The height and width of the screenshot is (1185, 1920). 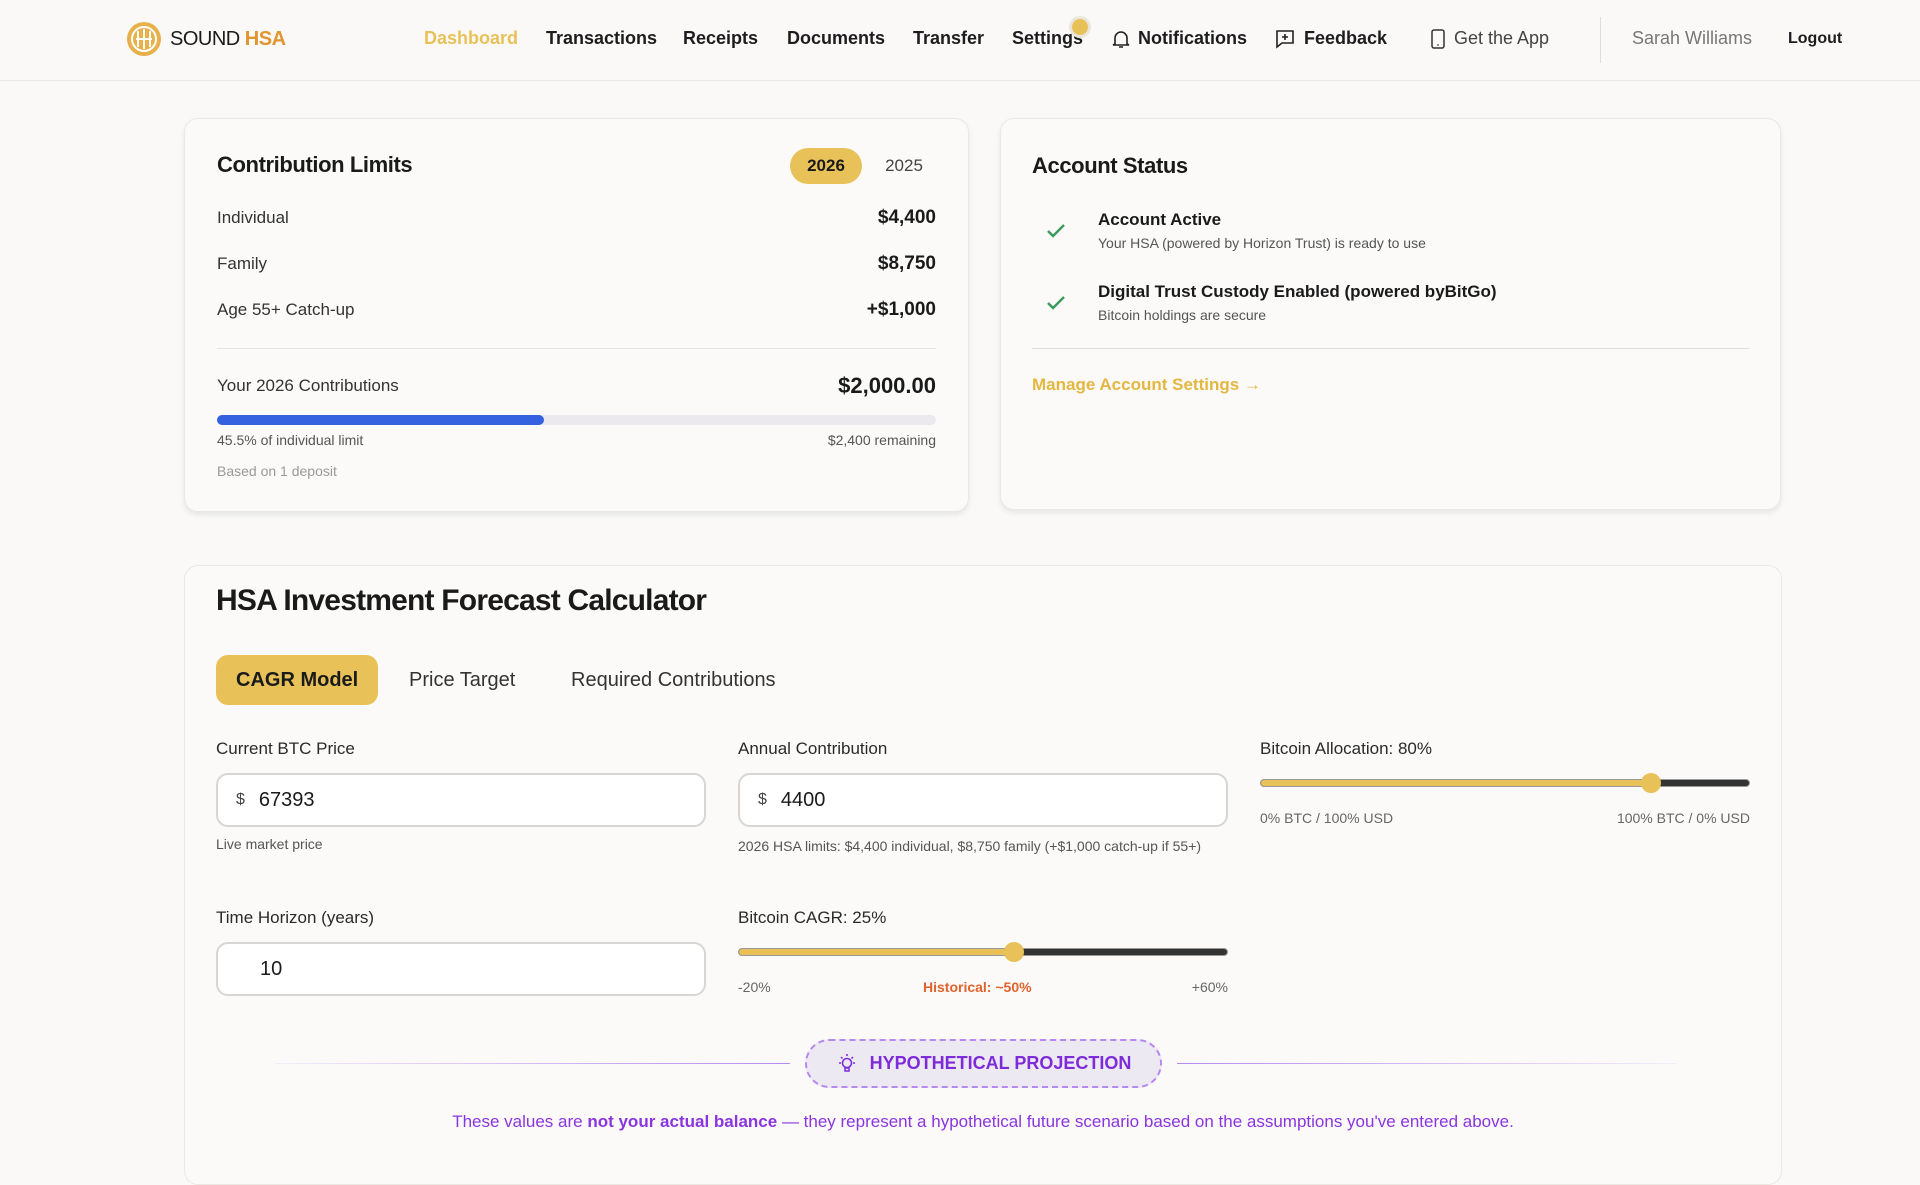 What do you see at coordinates (1346, 38) in the screenshot?
I see `feedback-label: Feedback` at bounding box center [1346, 38].